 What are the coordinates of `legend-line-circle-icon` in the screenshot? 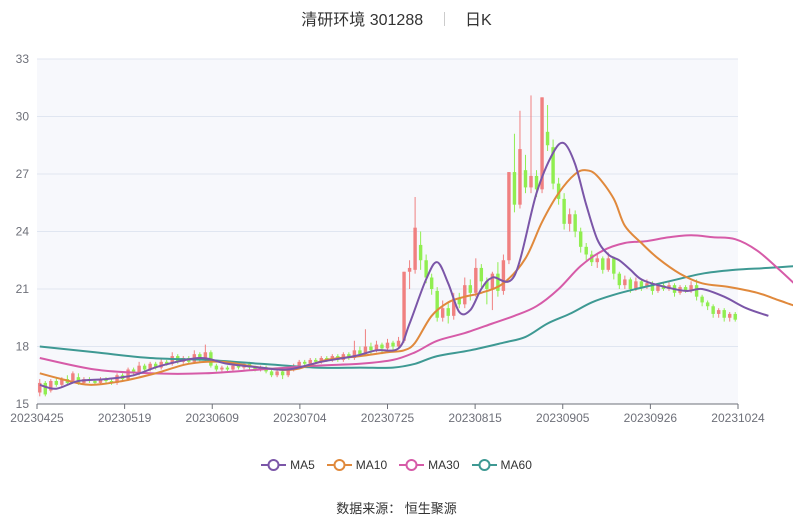 It's located at (484, 465).